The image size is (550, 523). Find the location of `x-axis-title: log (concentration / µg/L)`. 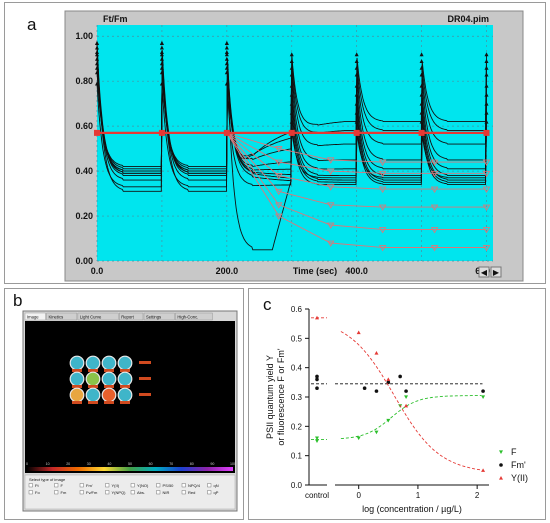

x-axis-title: log (concentration / µg/L) is located at coordinates (412, 509).